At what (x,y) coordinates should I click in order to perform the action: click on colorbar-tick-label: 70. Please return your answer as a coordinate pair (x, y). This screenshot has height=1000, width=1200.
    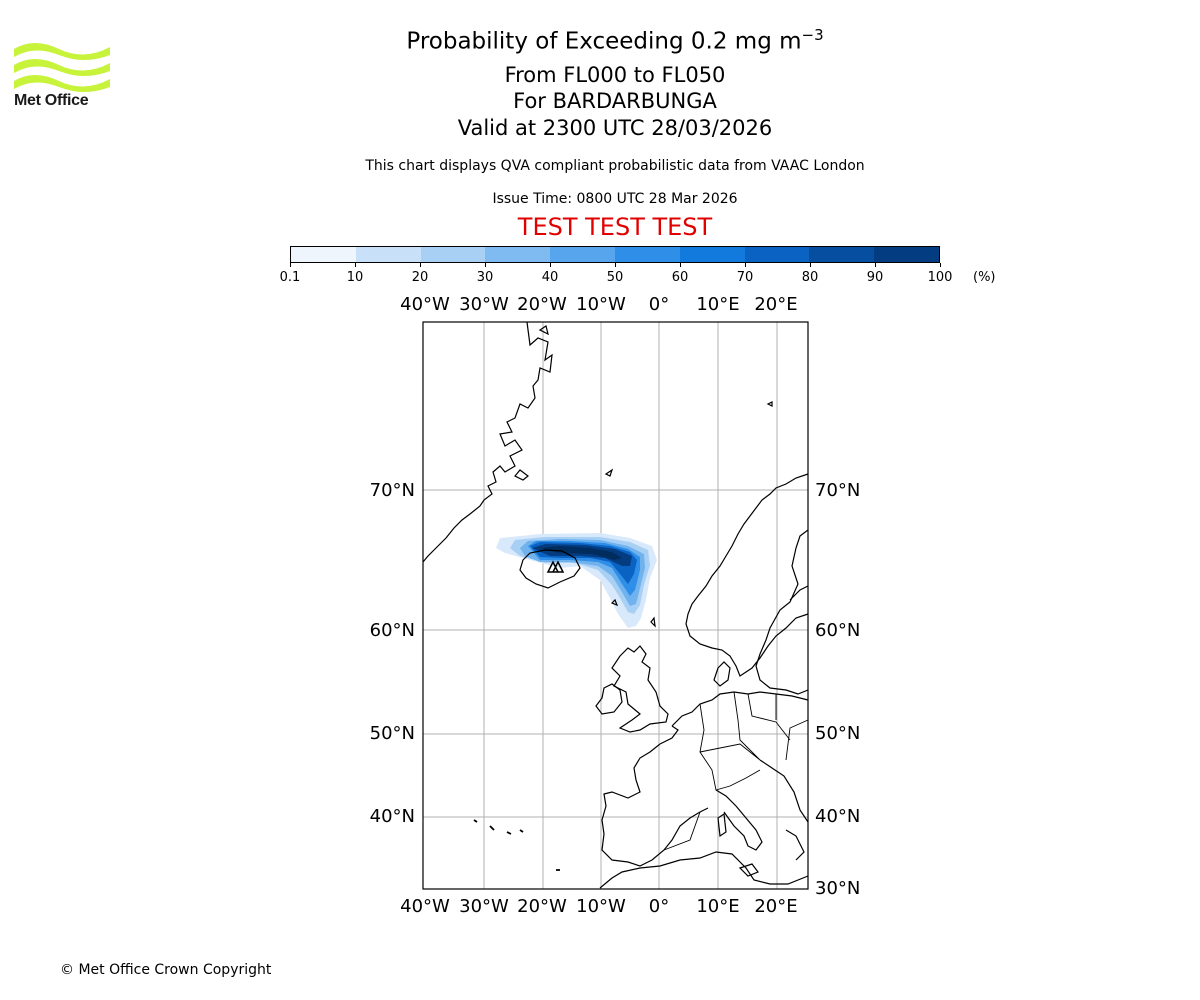
    Looking at the image, I should click on (745, 277).